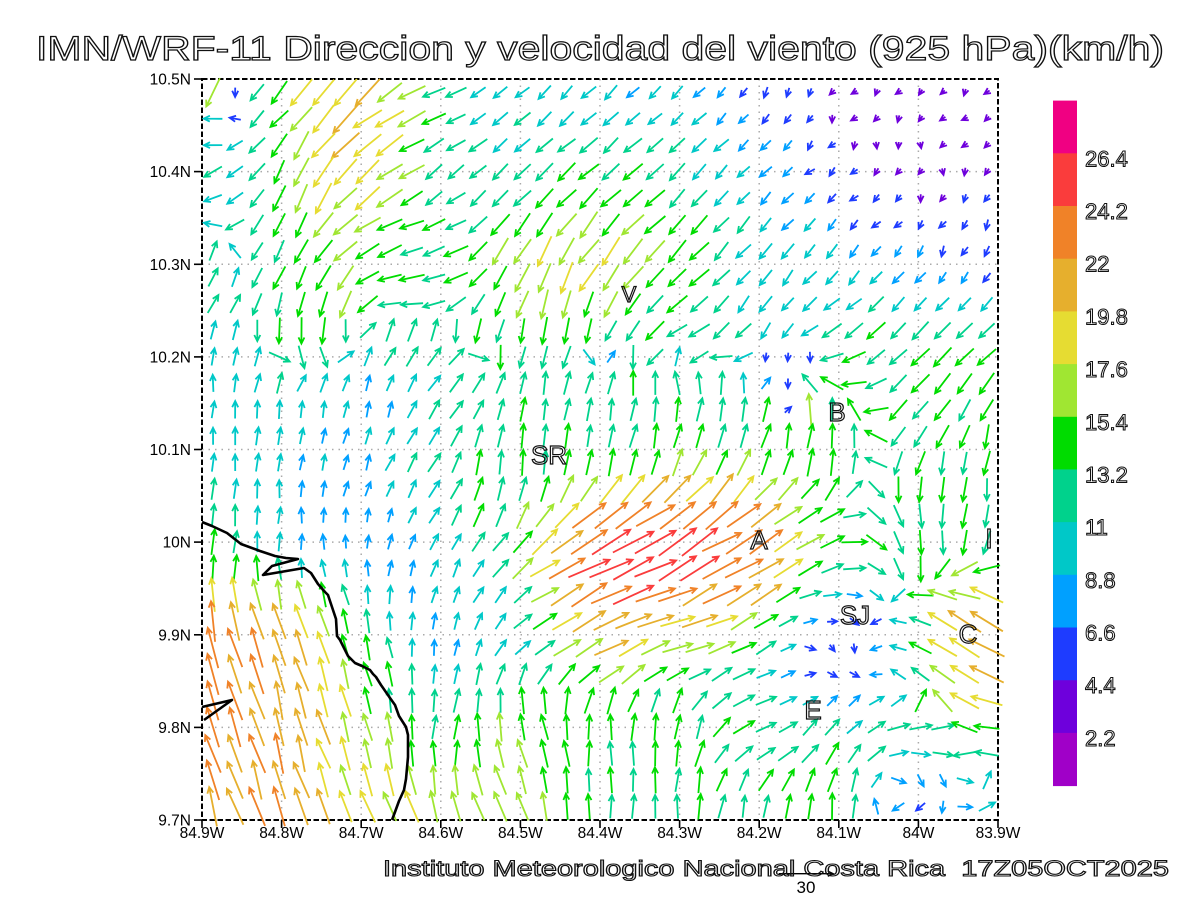 This screenshot has width=1200, height=900. Describe the element at coordinates (812, 710) in the screenshot. I see `svg-text: E` at that location.